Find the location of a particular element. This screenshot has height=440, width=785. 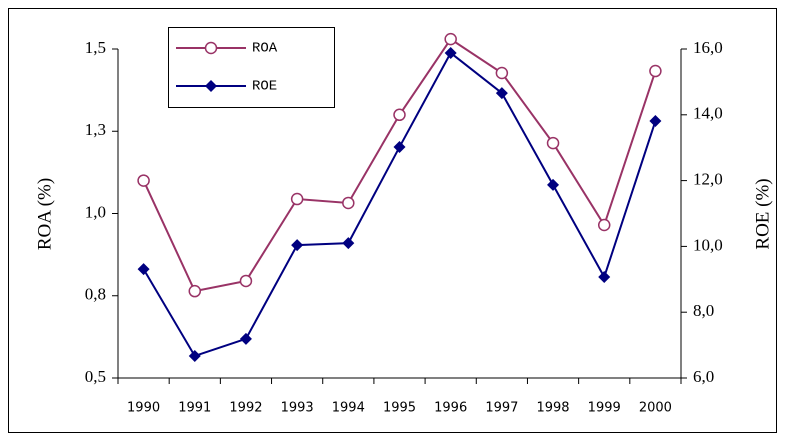

y2-axis-title: ROE (%) is located at coordinates (762, 213).